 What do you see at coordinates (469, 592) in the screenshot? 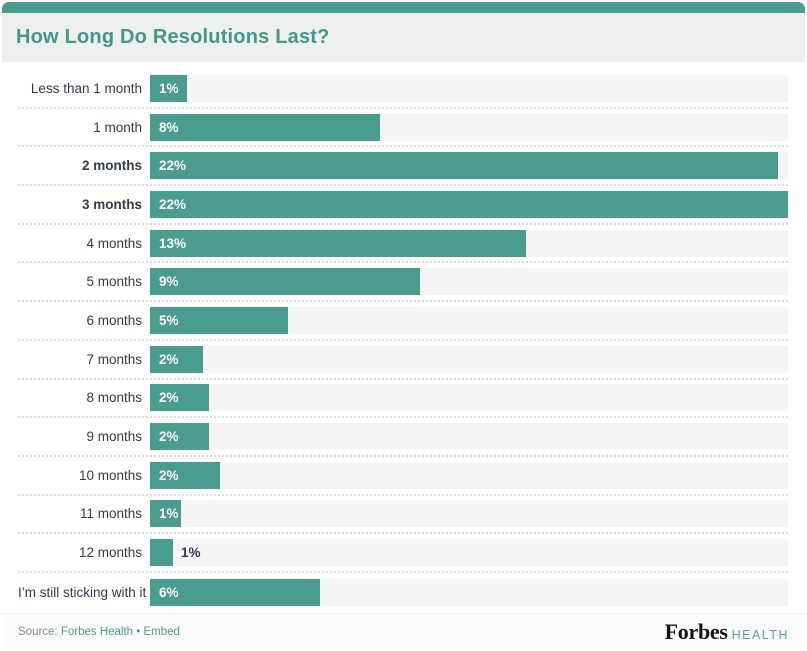
I see `bar-track: 6%` at bounding box center [469, 592].